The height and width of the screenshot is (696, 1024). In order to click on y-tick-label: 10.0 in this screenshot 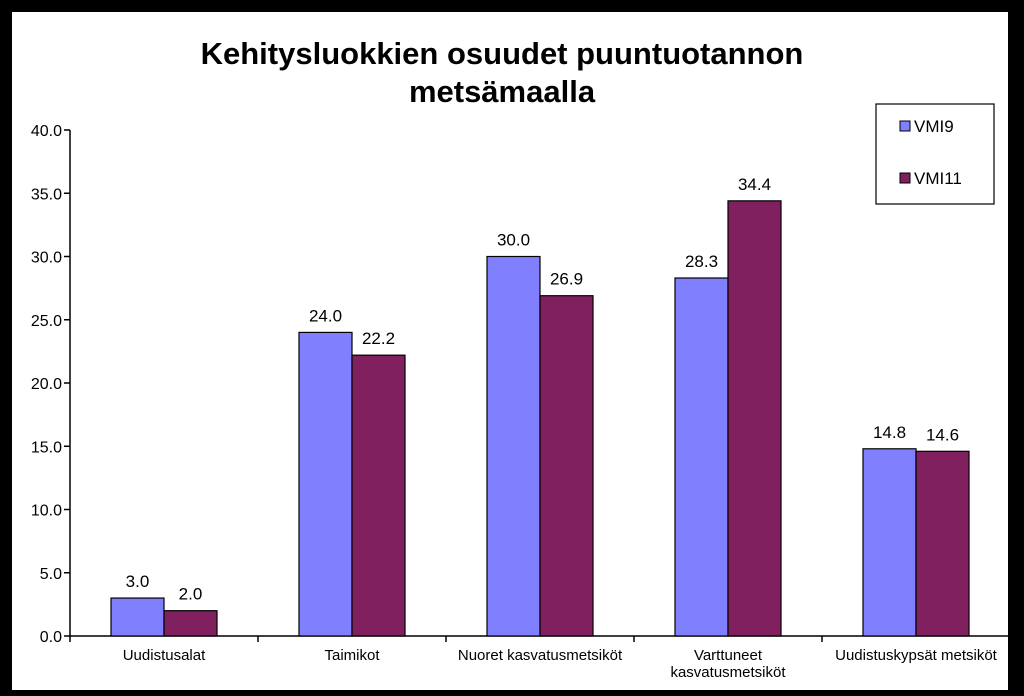, I will do `click(46, 511)`.